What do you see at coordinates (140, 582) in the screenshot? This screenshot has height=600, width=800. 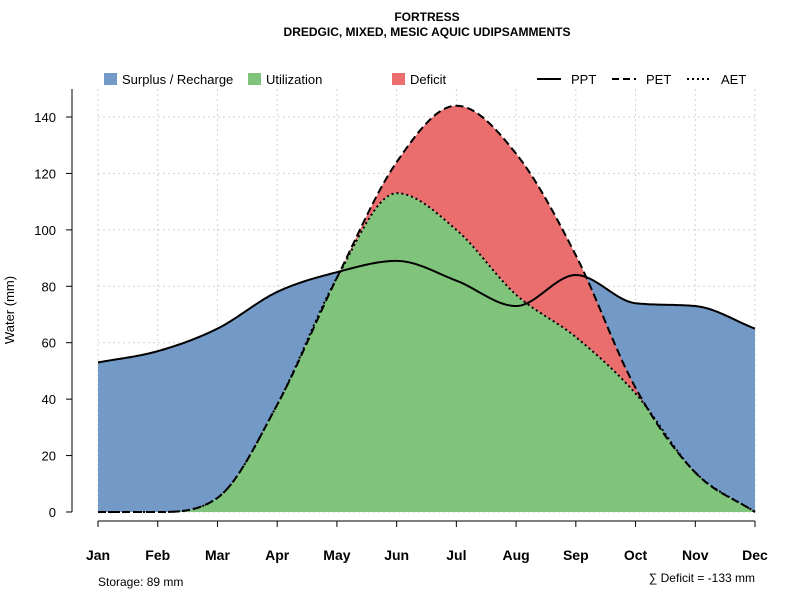 I see `storage-annotation: Storage: 89 mm` at bounding box center [140, 582].